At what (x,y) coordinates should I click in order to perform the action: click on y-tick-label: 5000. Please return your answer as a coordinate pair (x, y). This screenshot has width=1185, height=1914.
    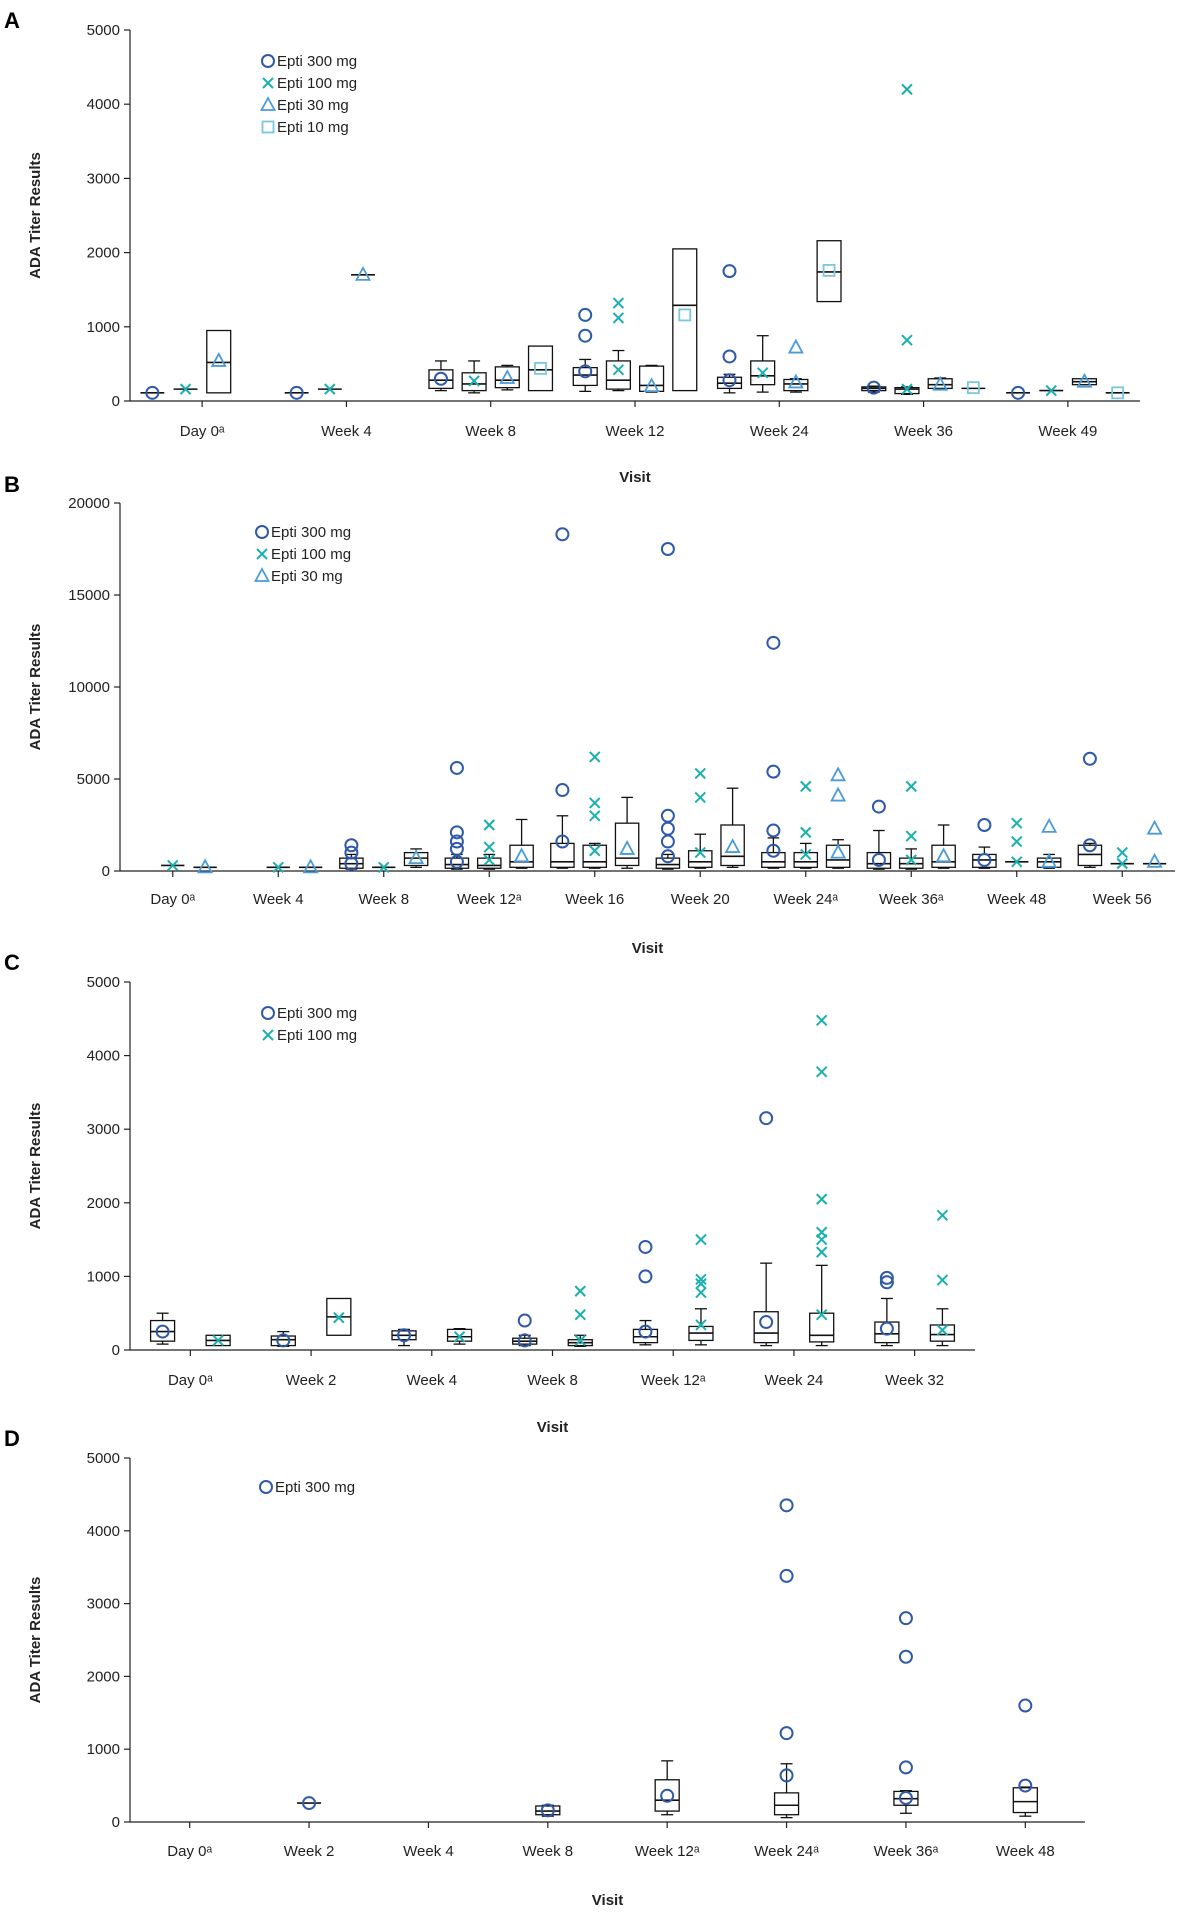
    Looking at the image, I should click on (103, 1458).